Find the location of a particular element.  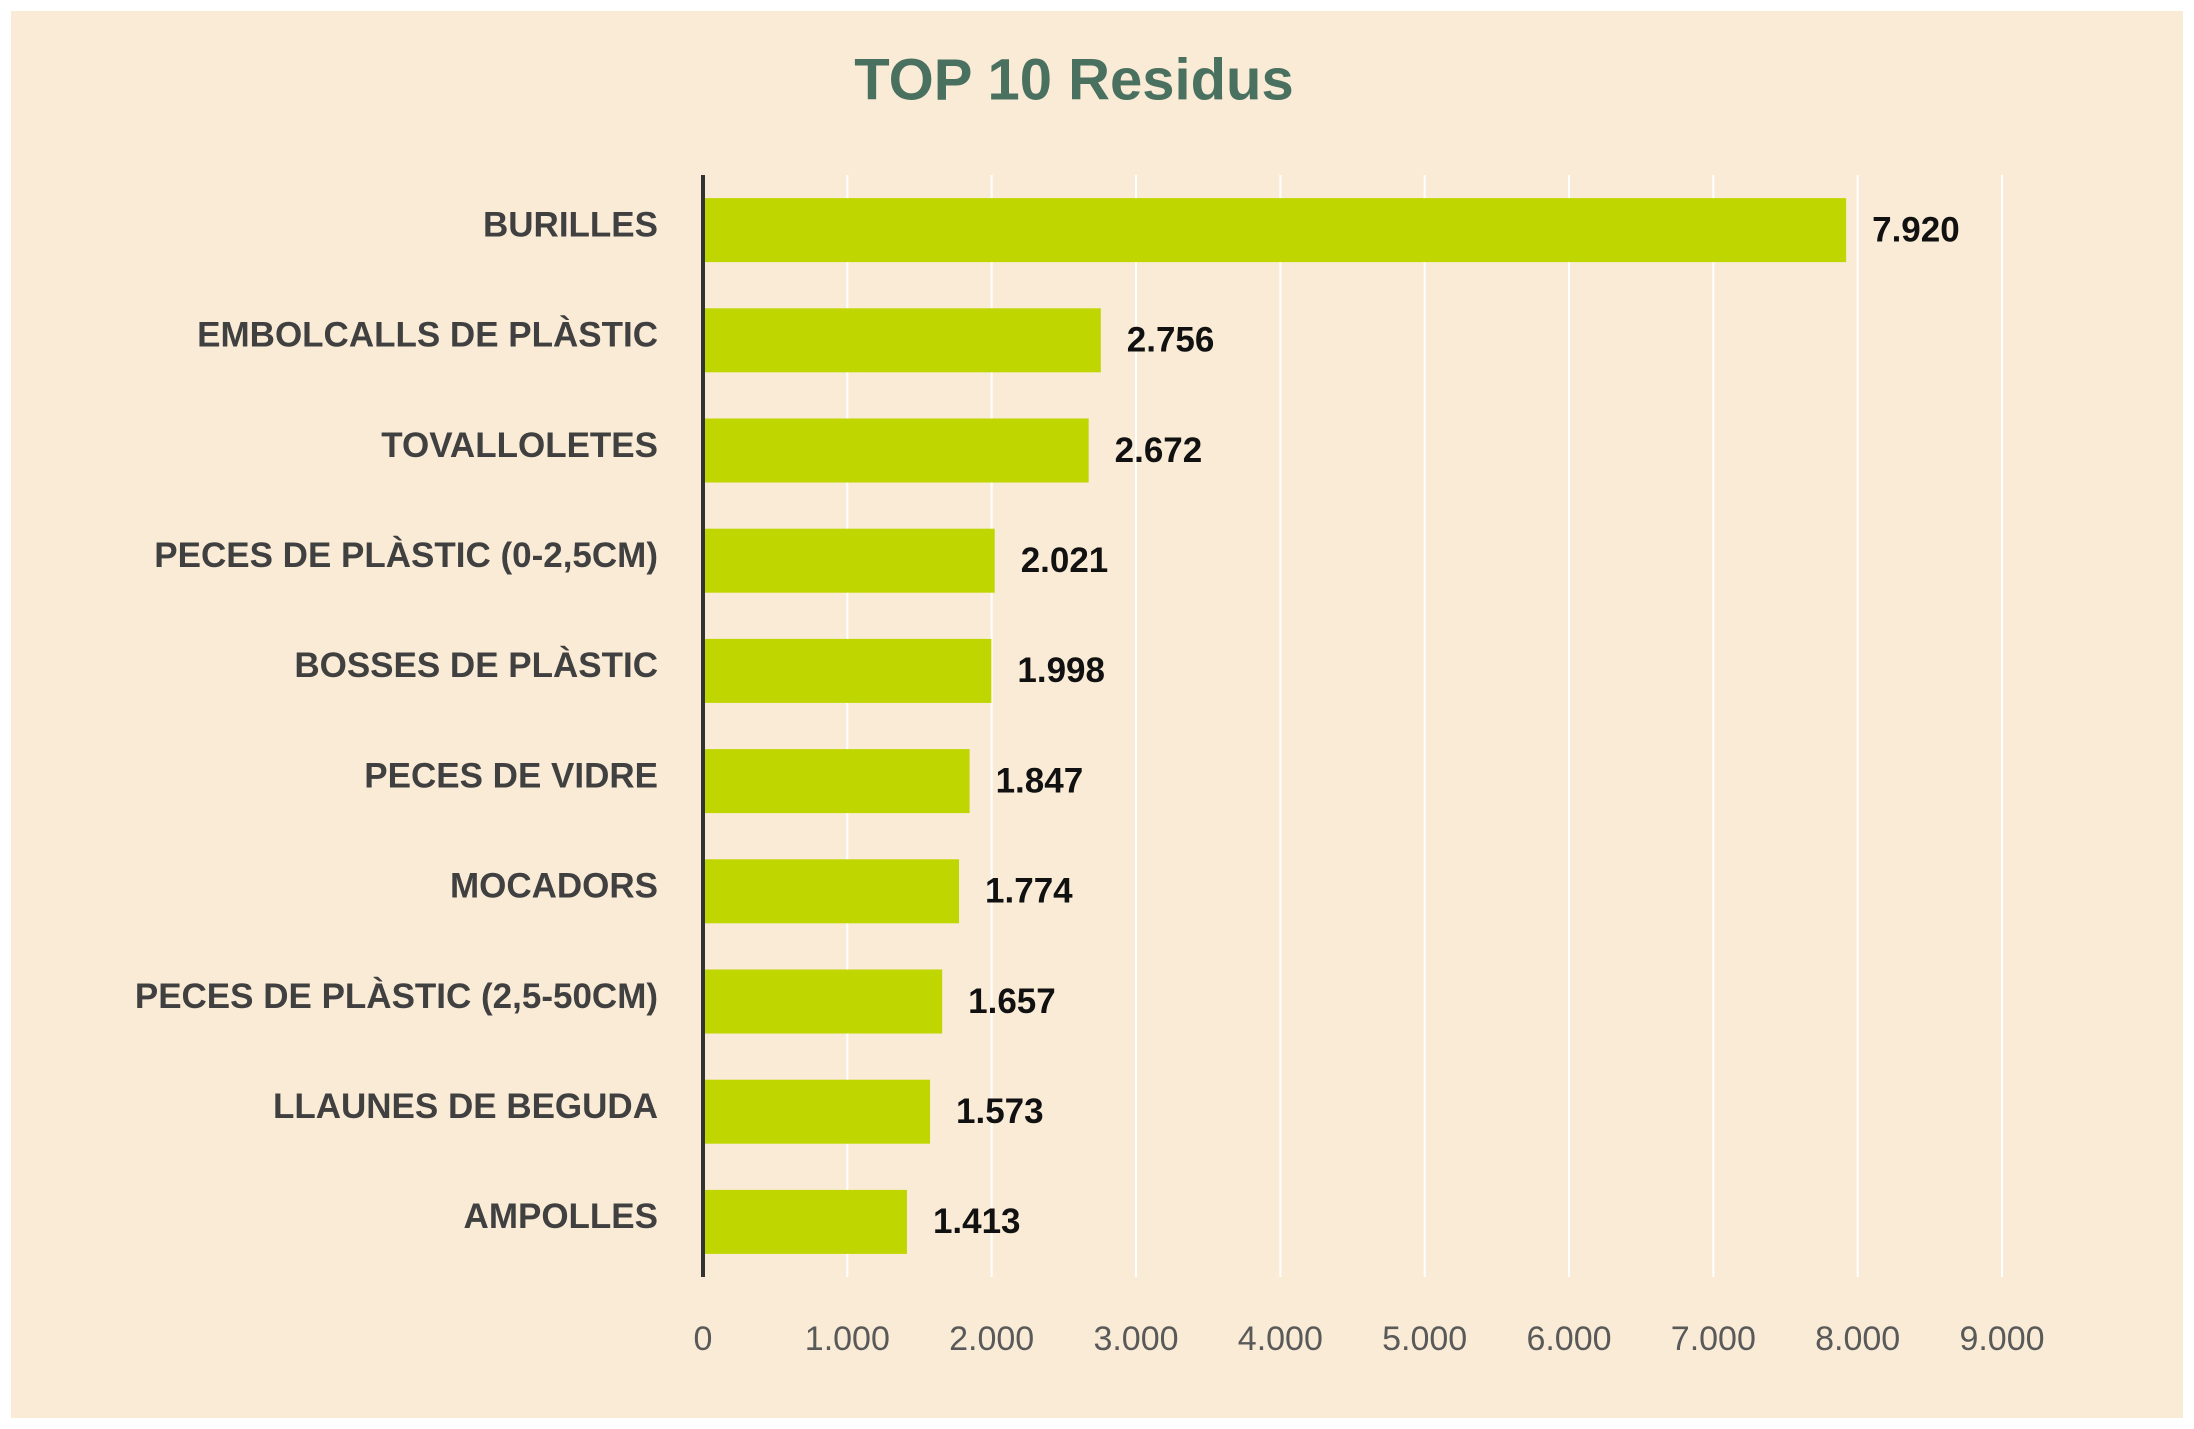

x-tick-label: 7.000 is located at coordinates (1713, 1339).